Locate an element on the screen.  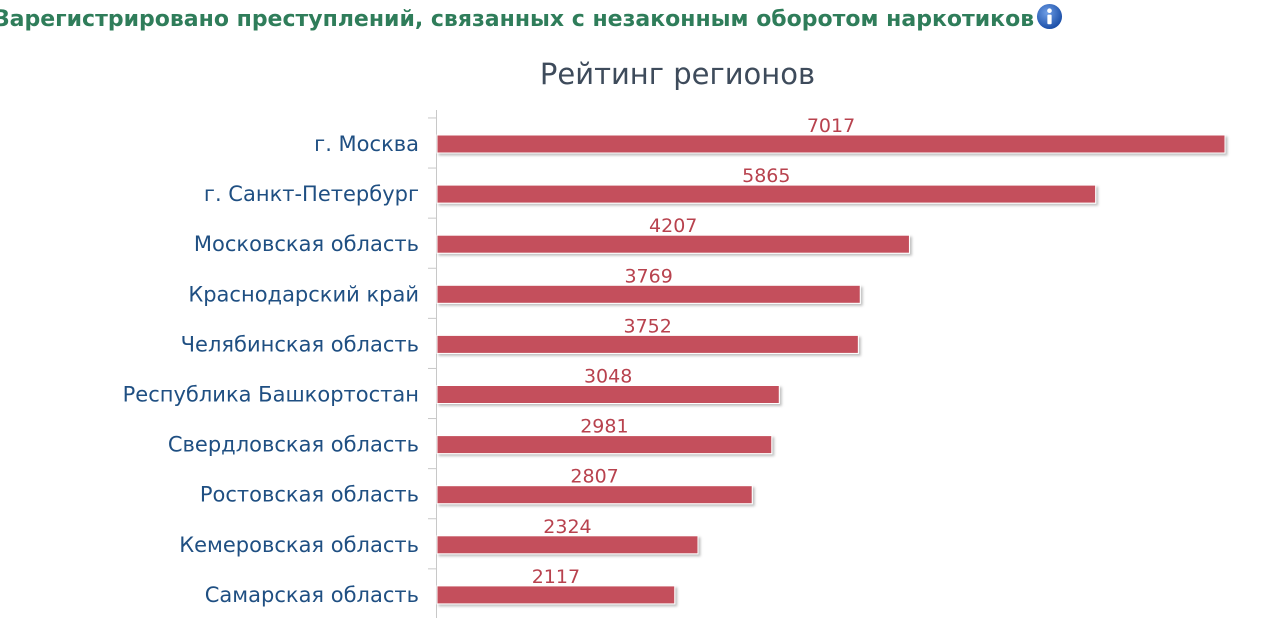
category-label: Московская область is located at coordinates (306, 244).